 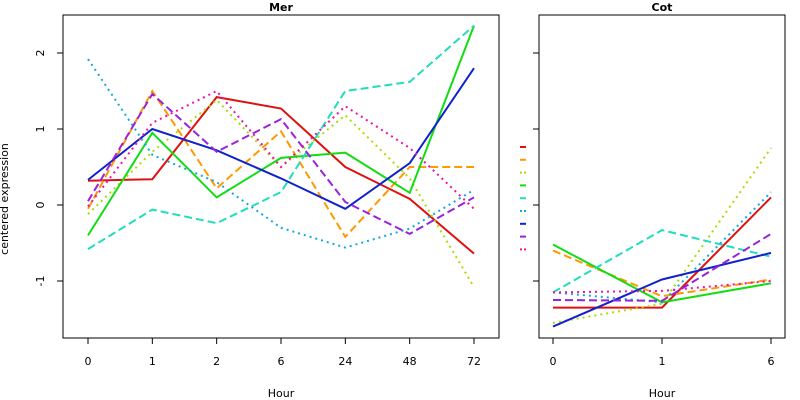 I want to click on y-tick-label: -1, so click(x=40, y=281).